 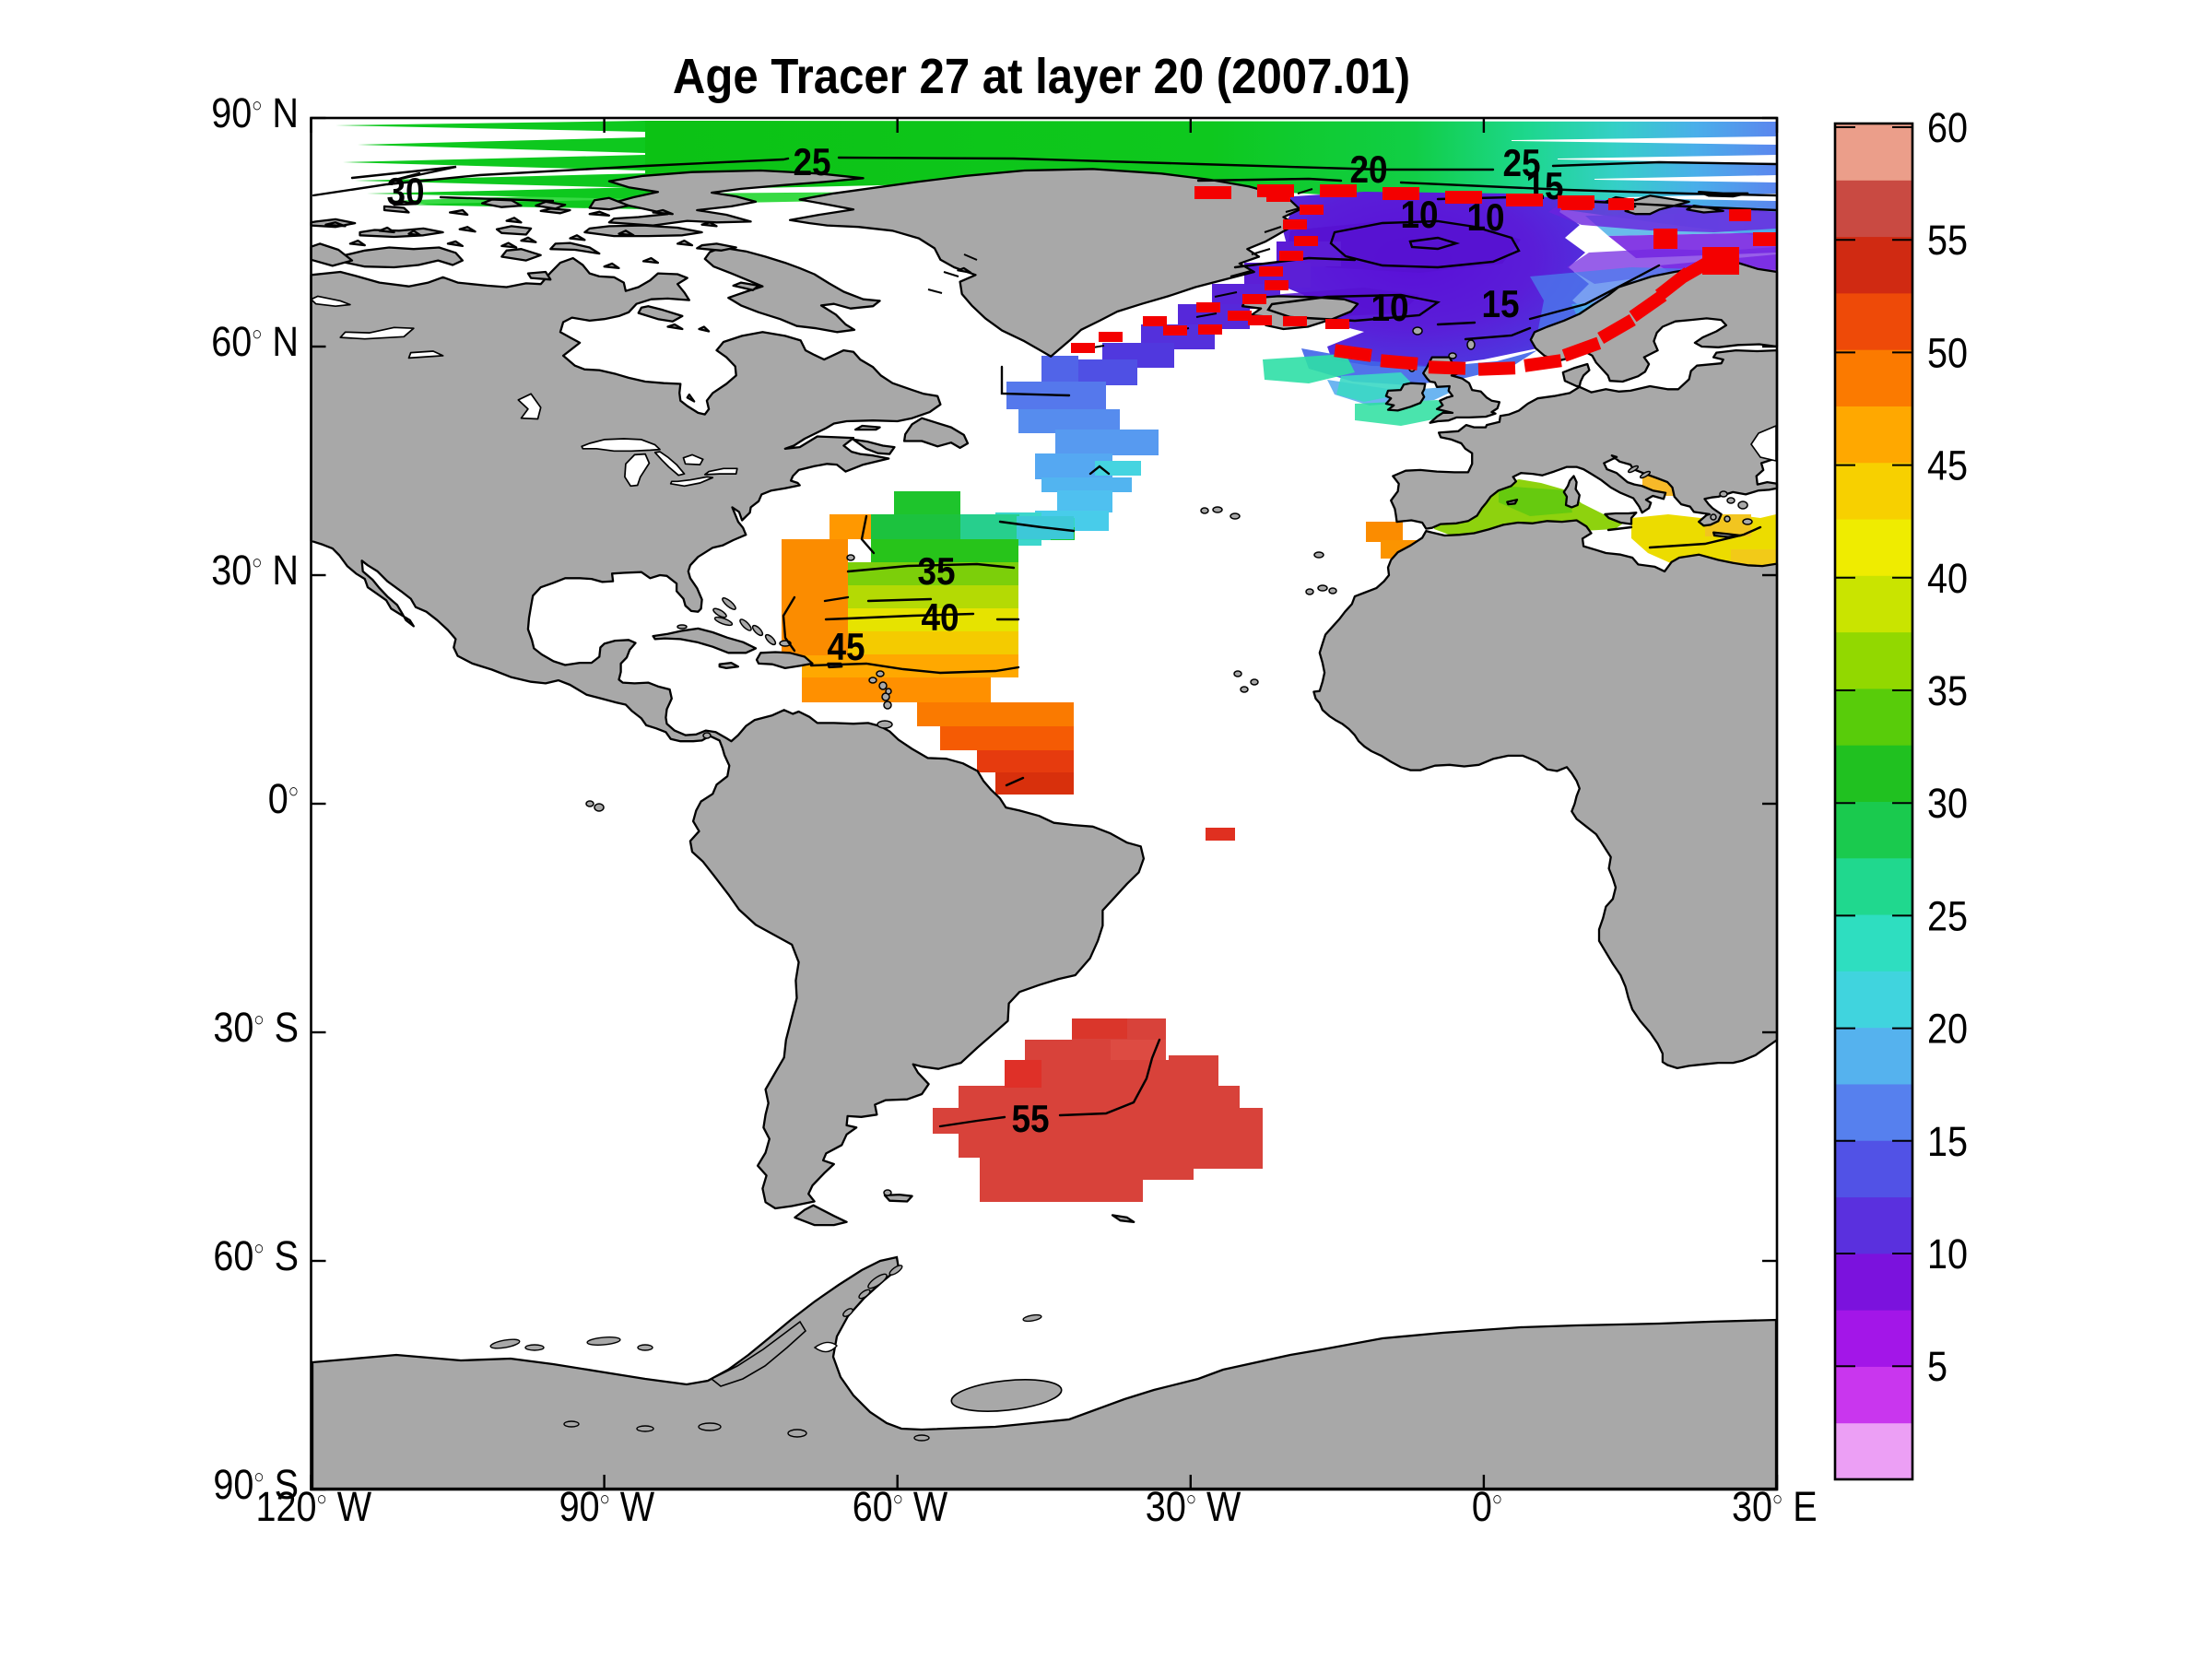 What do you see at coordinates (1947, 128) in the screenshot?
I see `svg-text: 60` at bounding box center [1947, 128].